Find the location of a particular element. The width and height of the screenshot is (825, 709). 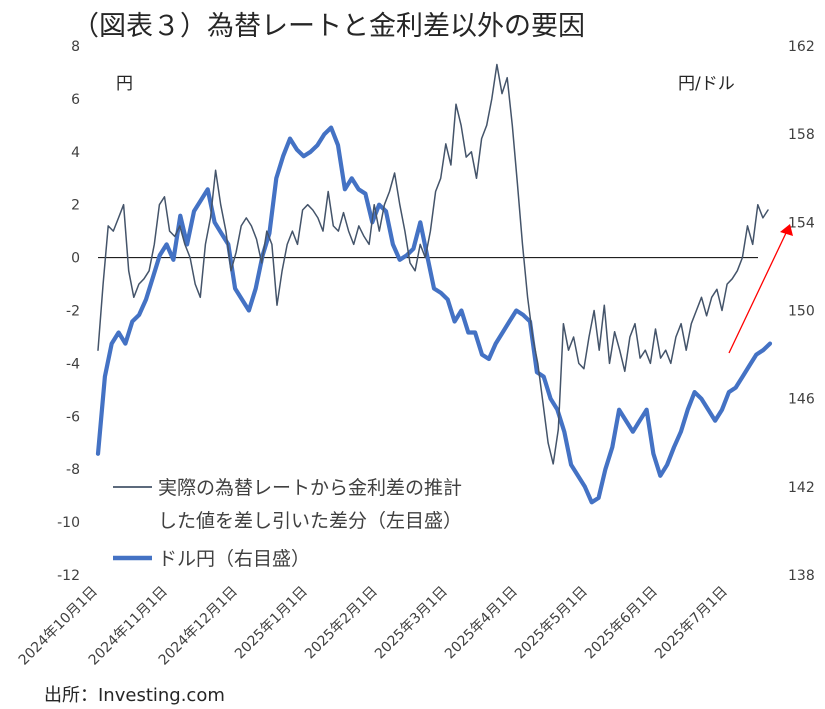

right-tick-label: 138 is located at coordinates (801, 576).